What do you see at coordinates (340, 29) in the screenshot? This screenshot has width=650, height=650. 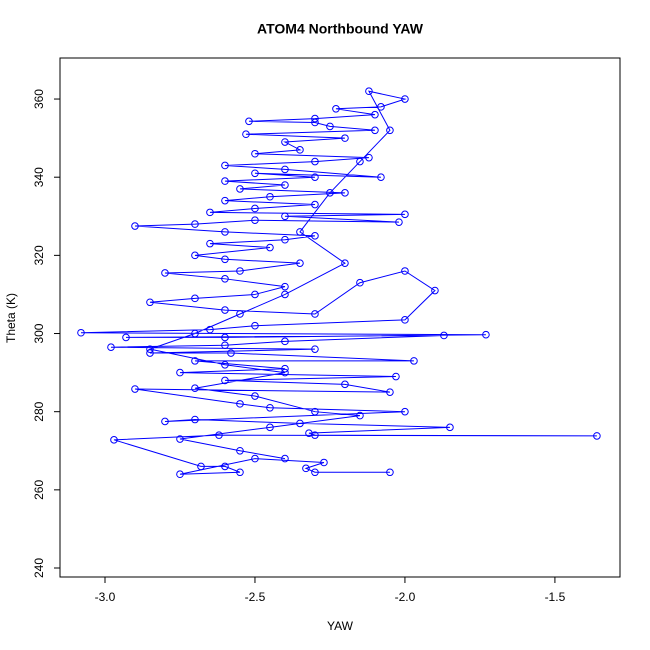 I see `chart-title: ATOM4 Northbound YAW` at bounding box center [340, 29].